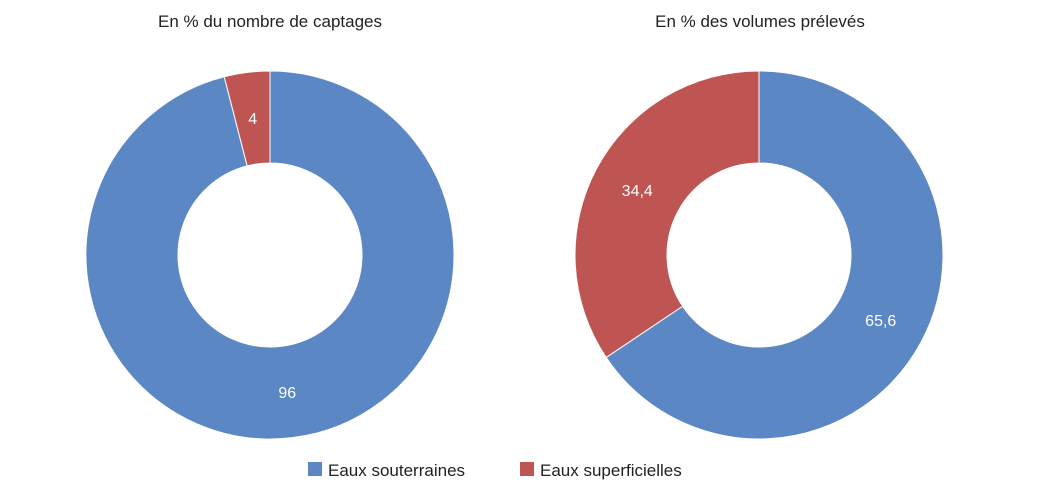 This screenshot has width=1039, height=498. I want to click on data-label-eaux-superficielles: 34,4, so click(637, 191).